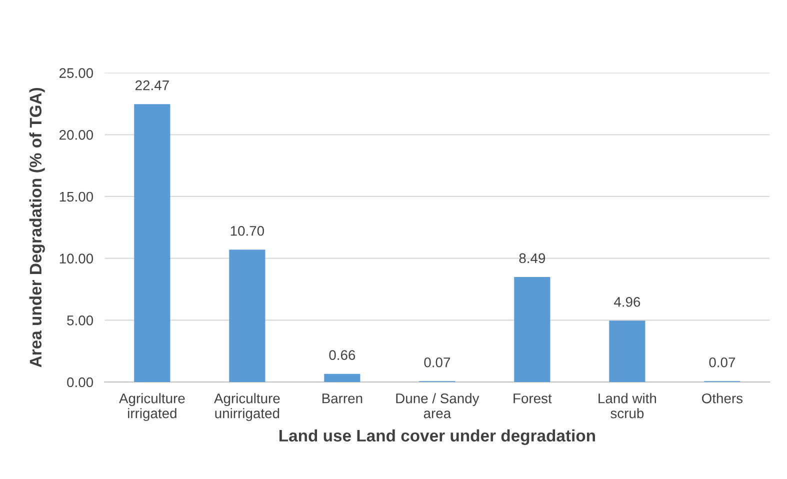  Describe the element at coordinates (37, 228) in the screenshot. I see `y-axis-title: Area under Degradation (% of TGA)` at that location.